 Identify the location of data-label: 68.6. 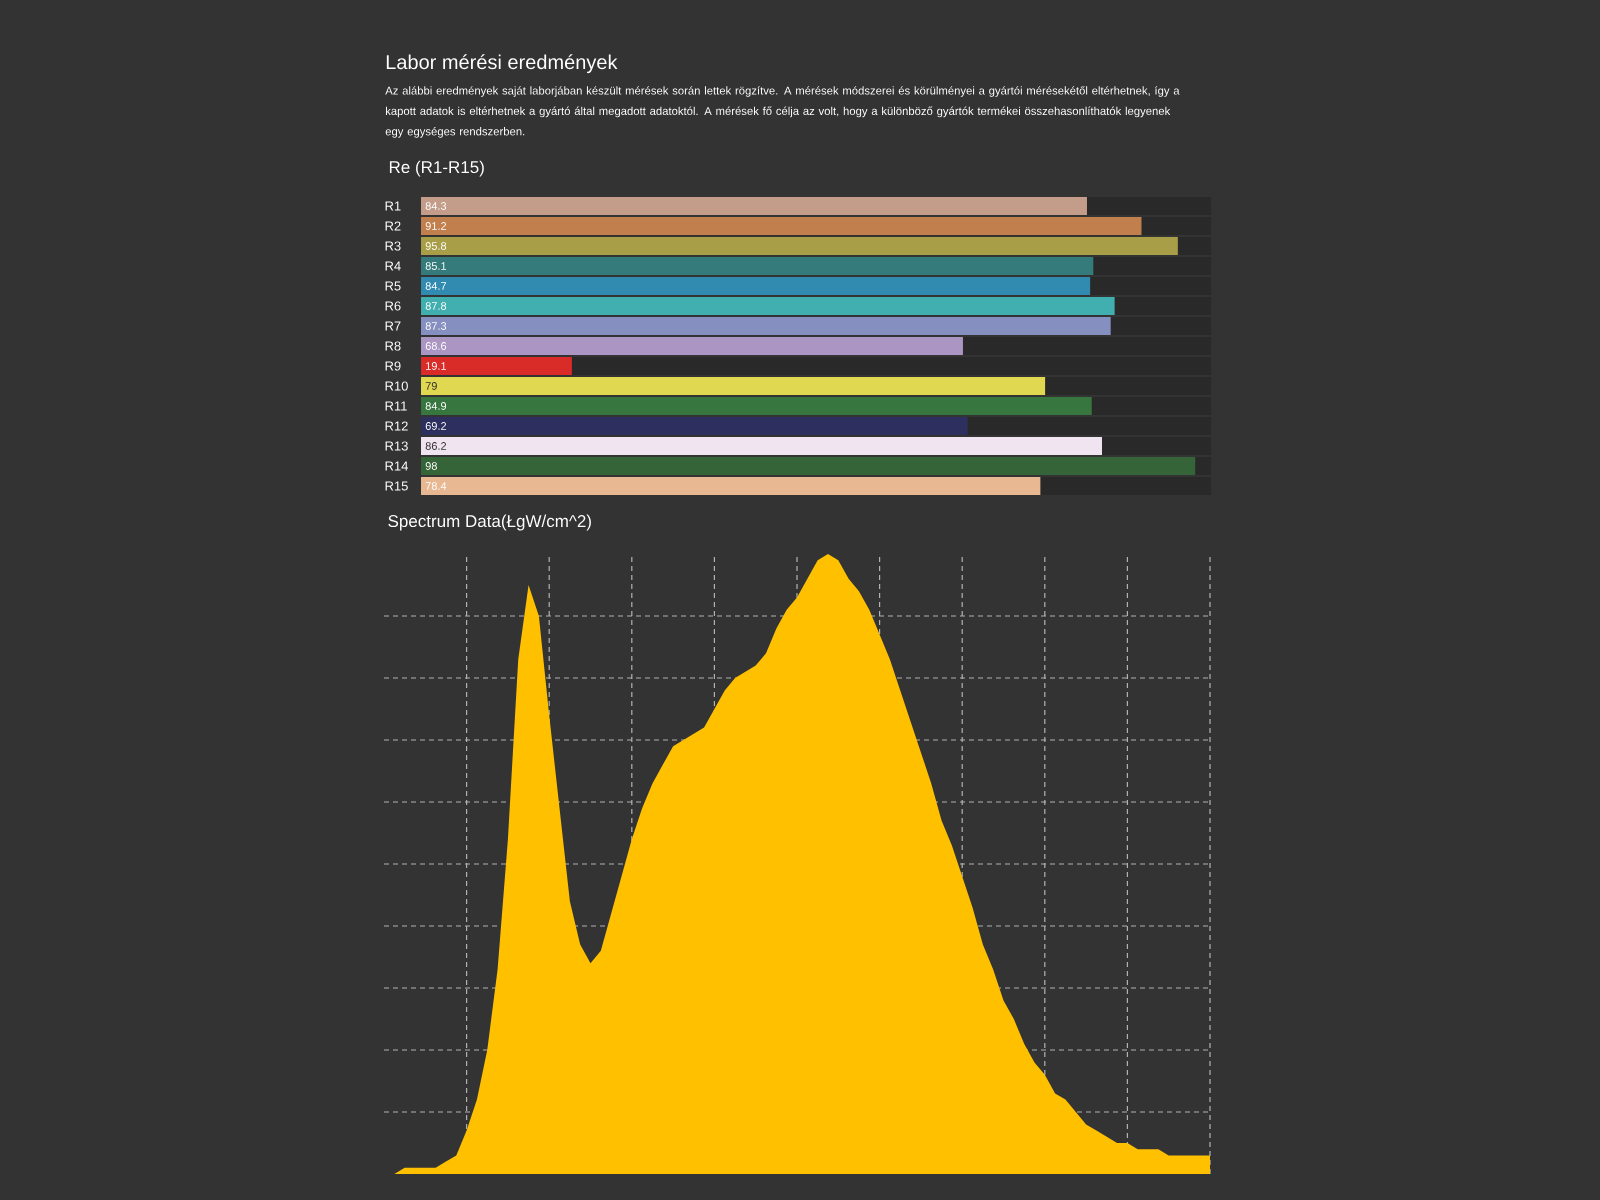
(436, 346).